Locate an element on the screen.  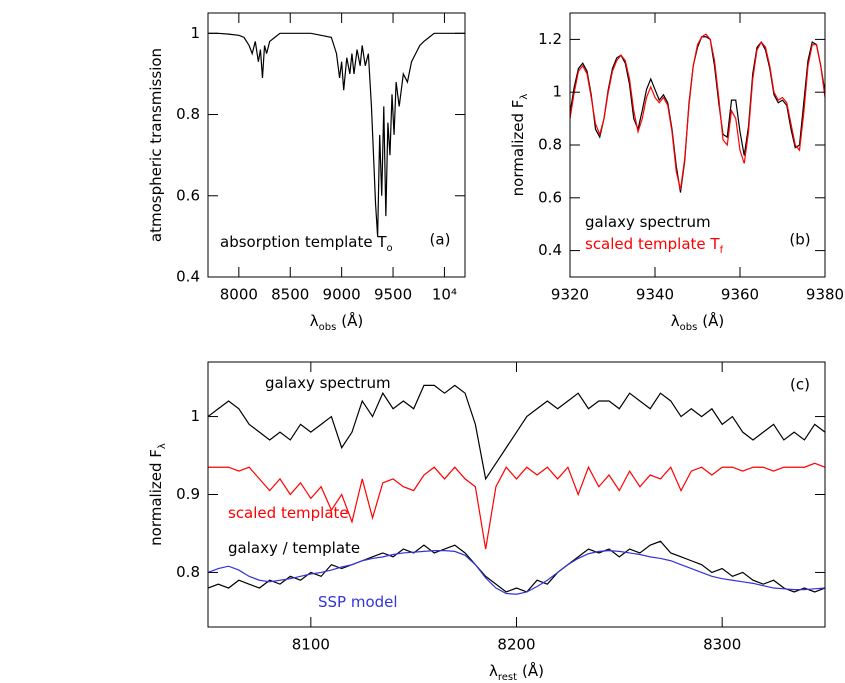
legend-label-main: scaled template T is located at coordinates (652, 244).